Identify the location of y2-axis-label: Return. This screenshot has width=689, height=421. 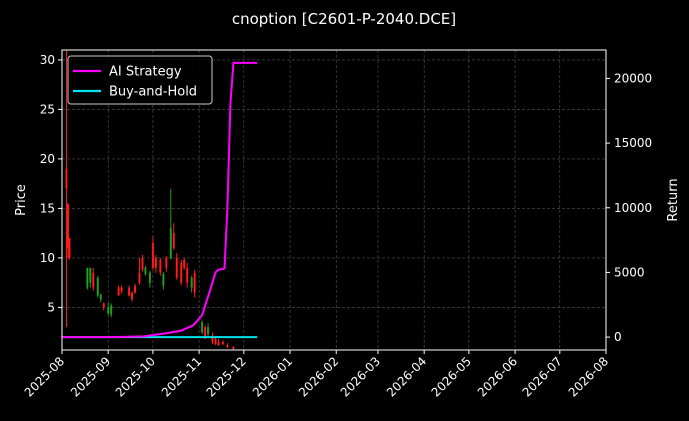
(673, 199).